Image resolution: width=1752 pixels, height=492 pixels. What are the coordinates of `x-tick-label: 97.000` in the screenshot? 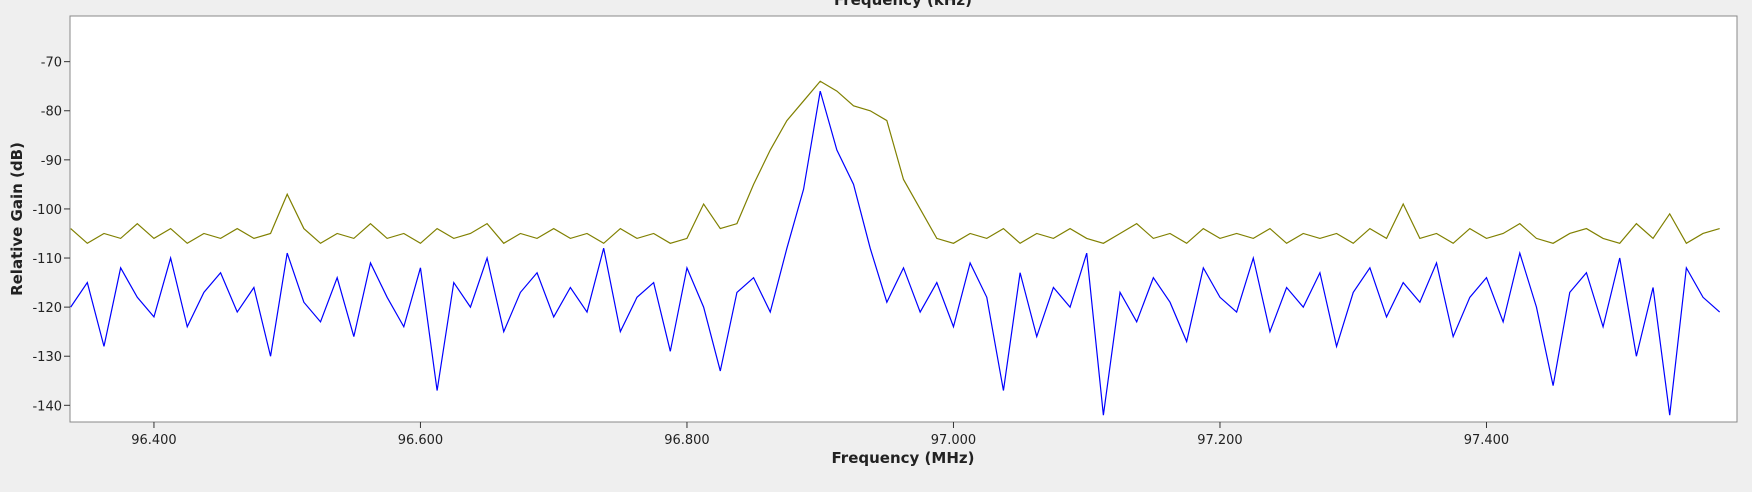 It's located at (954, 440).